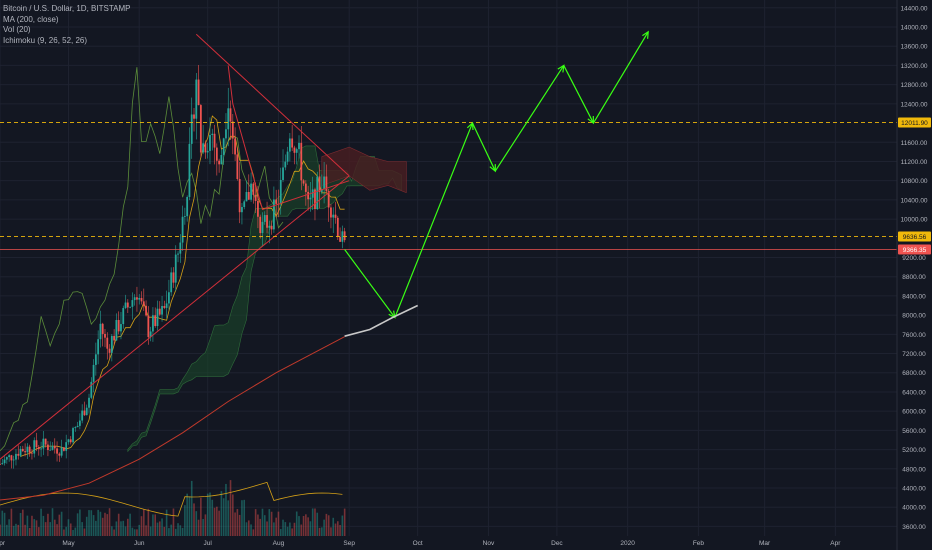 This screenshot has width=932, height=550. Describe the element at coordinates (67, 8) in the screenshot. I see `symbol-title: Bitcoin / U.S. Dollar, 1D, BITSTAMP` at that location.